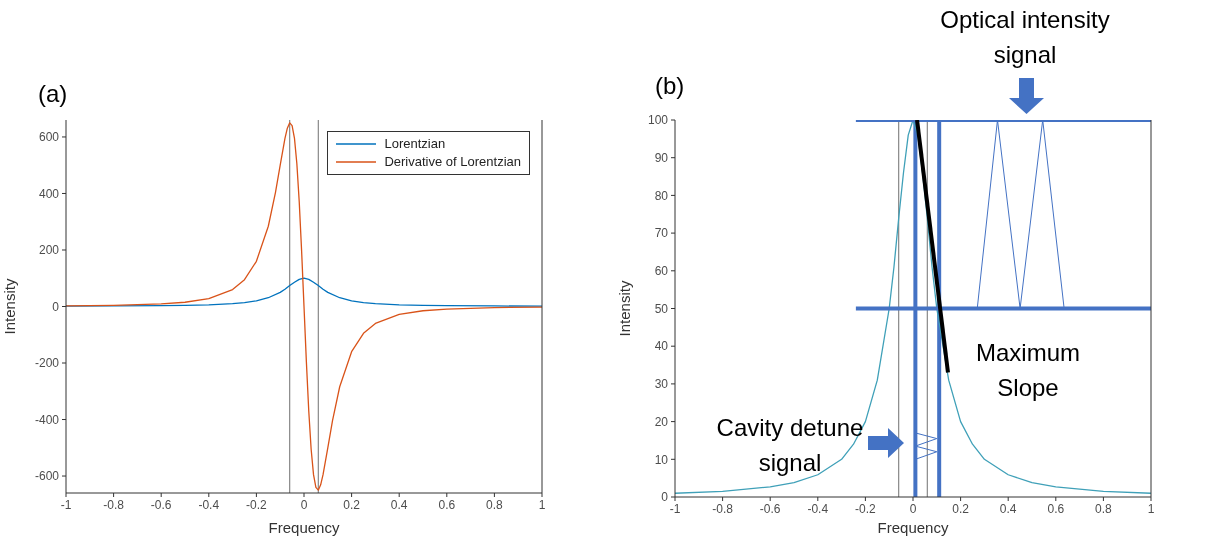 The width and height of the screenshot is (1211, 546). I want to click on y-tick-label: 200, so click(49, 250).